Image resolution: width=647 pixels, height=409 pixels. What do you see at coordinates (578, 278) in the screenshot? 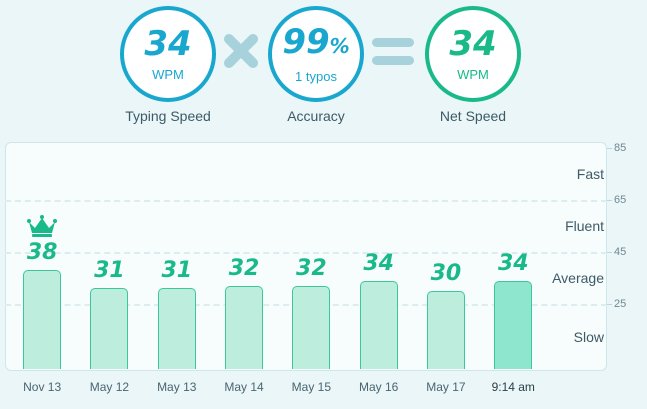
I see `zone-label-average: Average` at bounding box center [578, 278].